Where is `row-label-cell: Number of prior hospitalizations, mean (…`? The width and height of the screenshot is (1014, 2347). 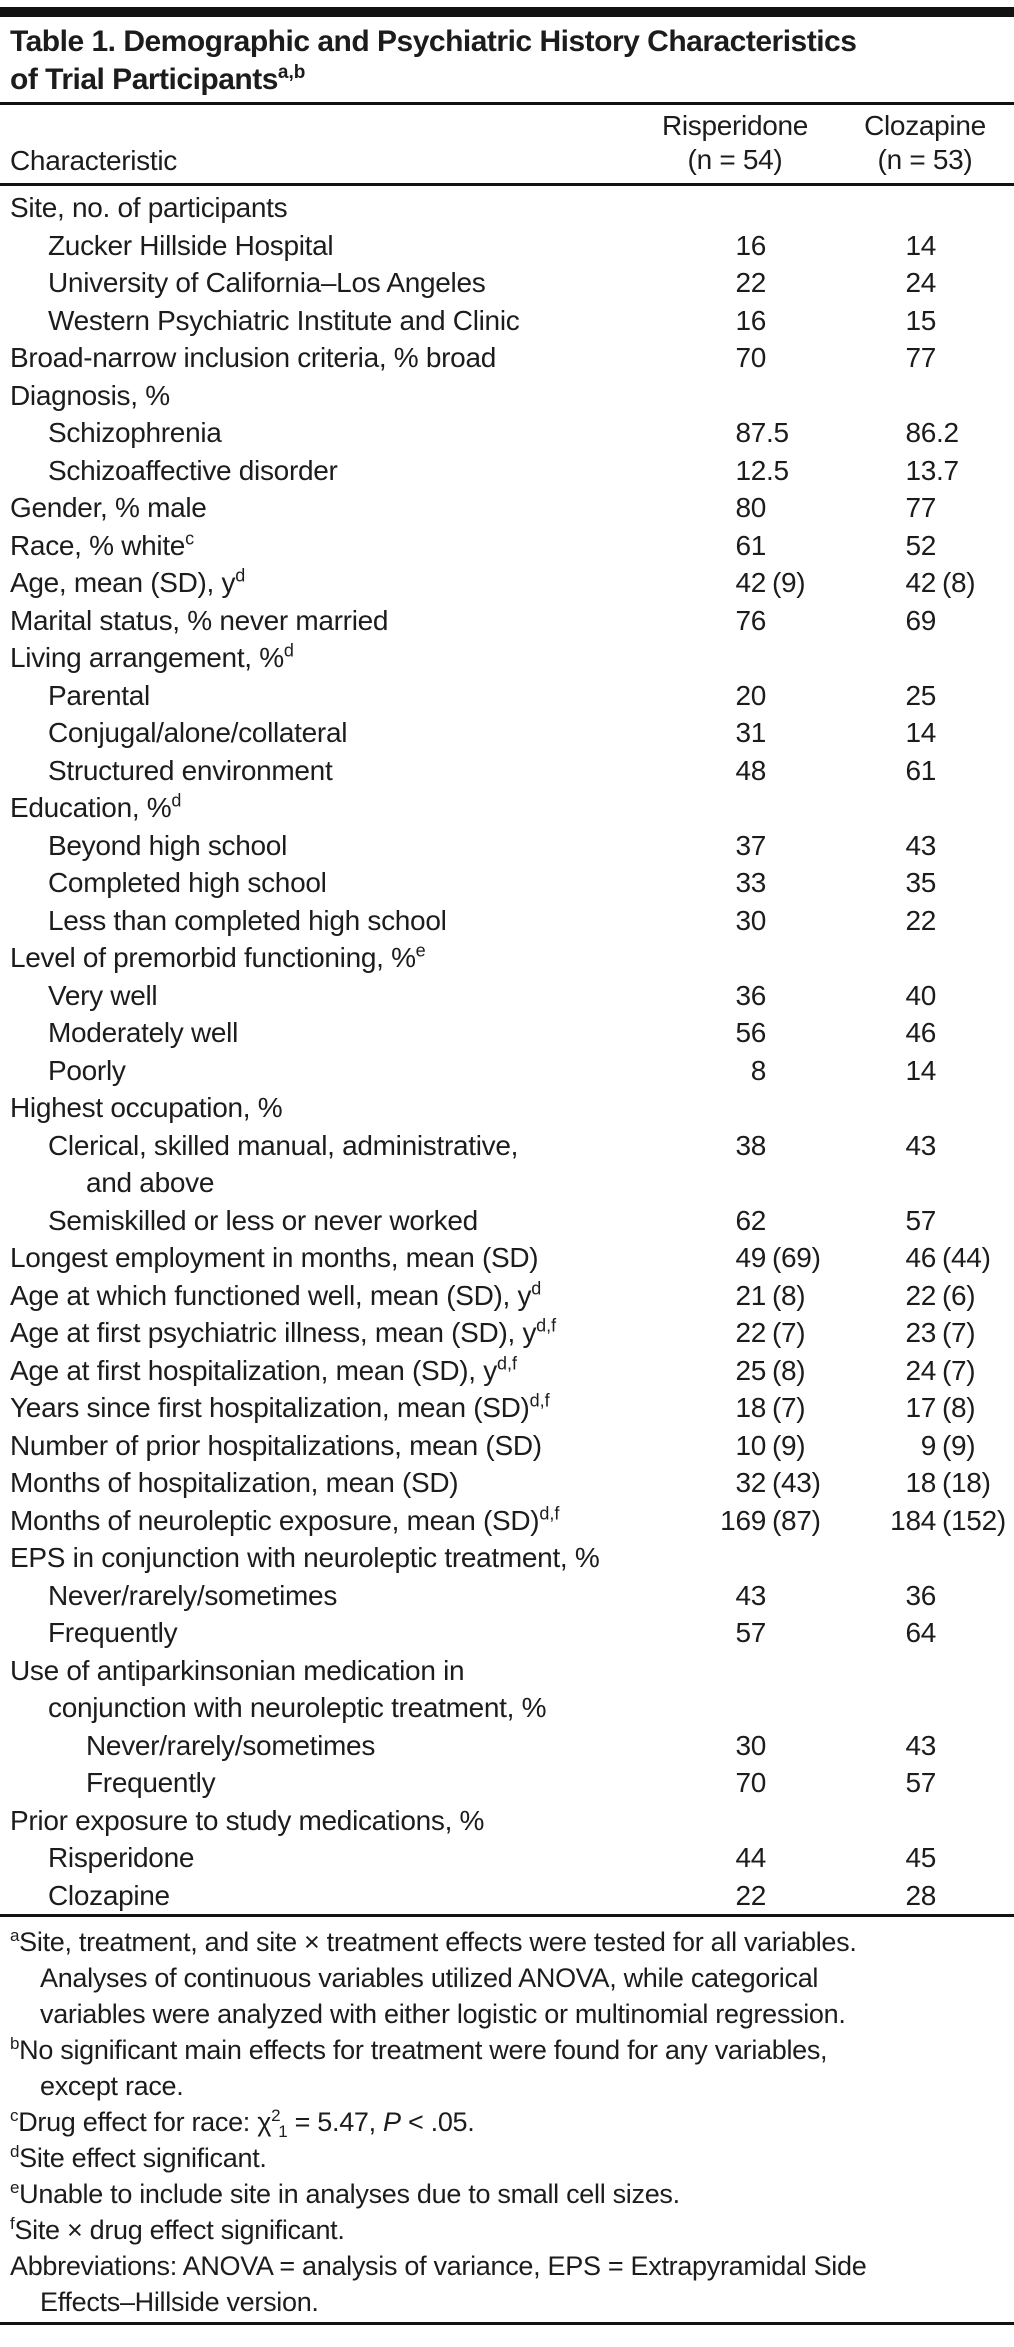
row-label-cell: Number of prior hospitalizations, mean (… is located at coordinates (320, 1446).